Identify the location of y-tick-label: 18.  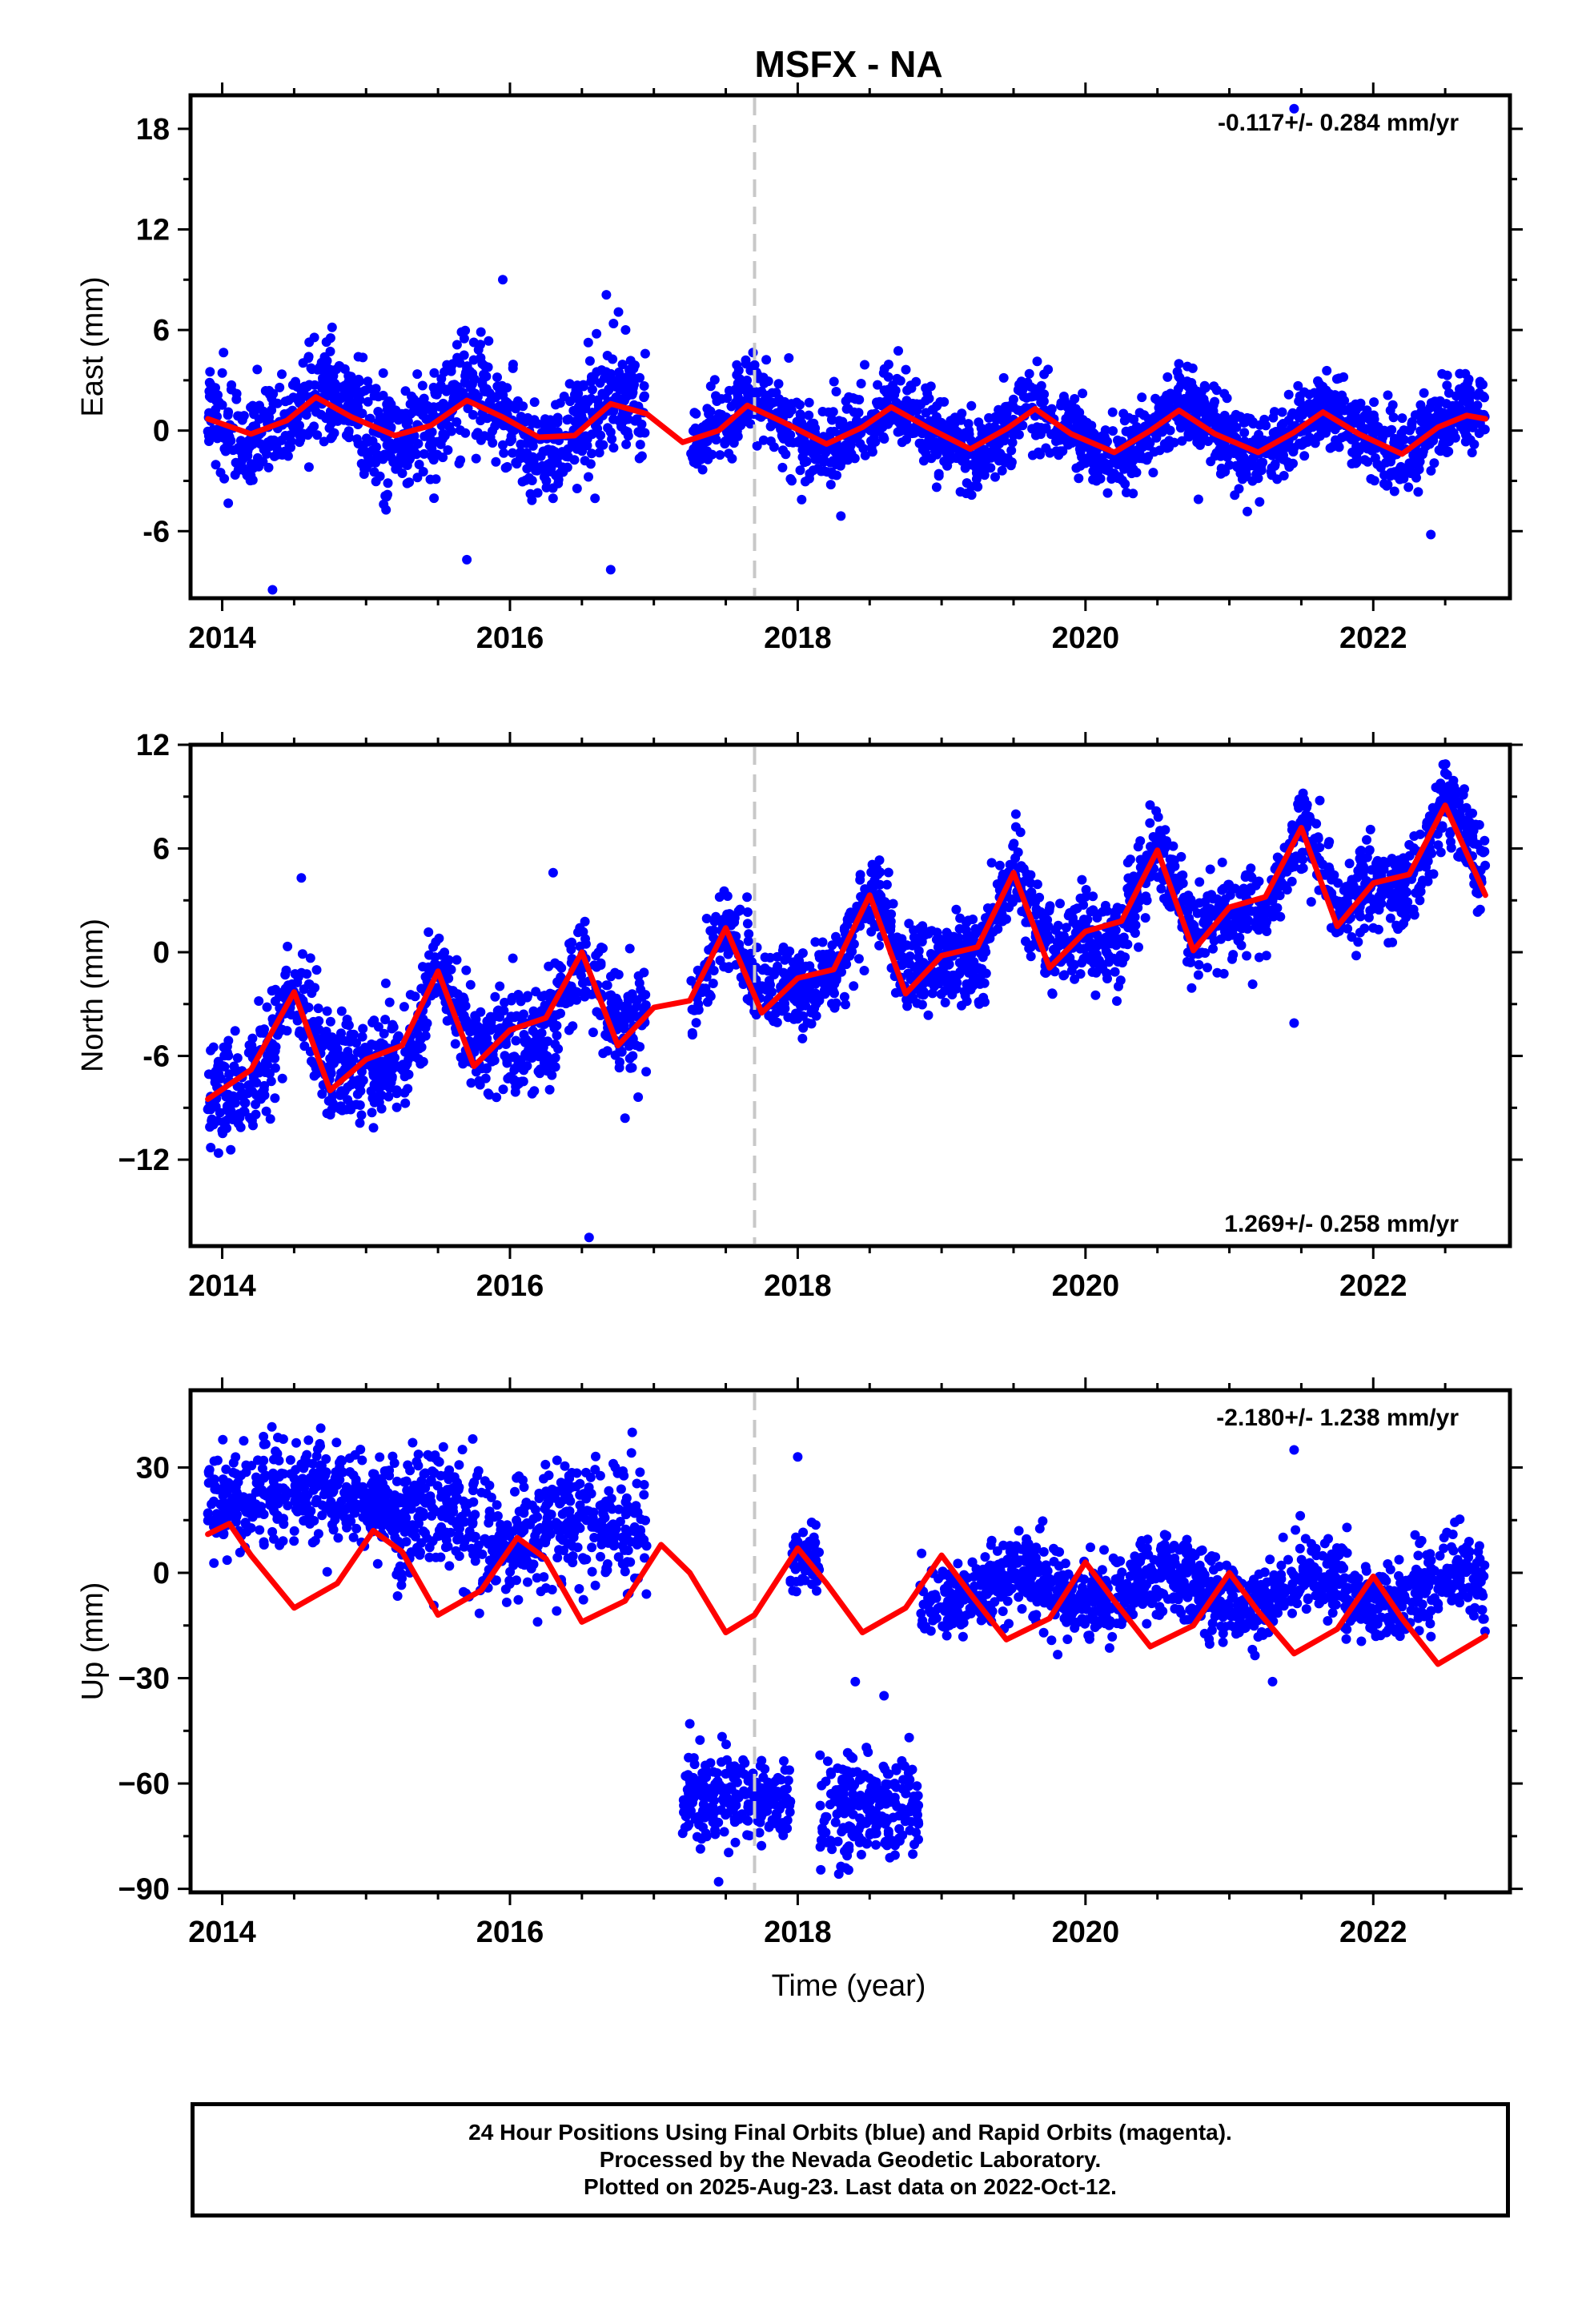
(153, 130).